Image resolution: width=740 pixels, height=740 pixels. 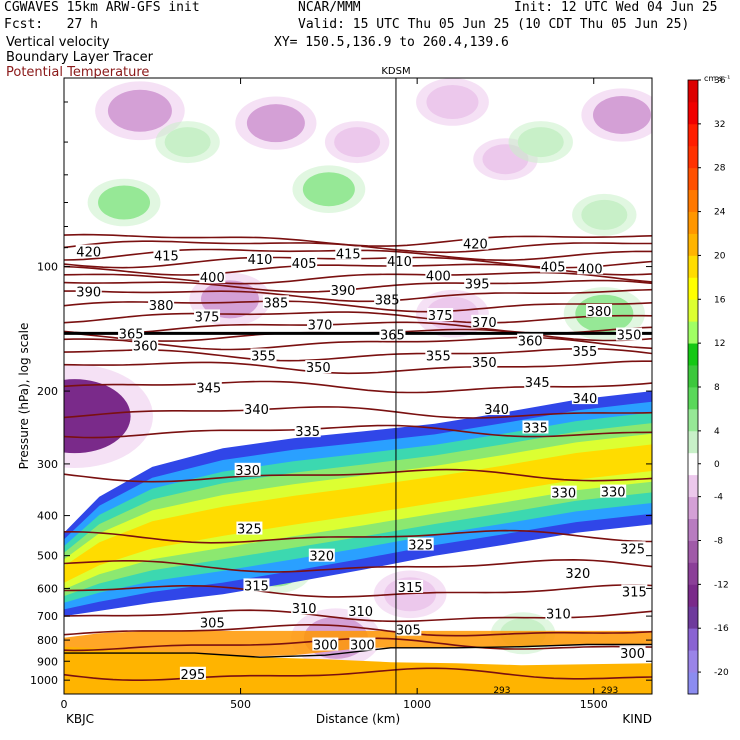 I want to click on x-tick-label: 500, so click(x=240, y=704).